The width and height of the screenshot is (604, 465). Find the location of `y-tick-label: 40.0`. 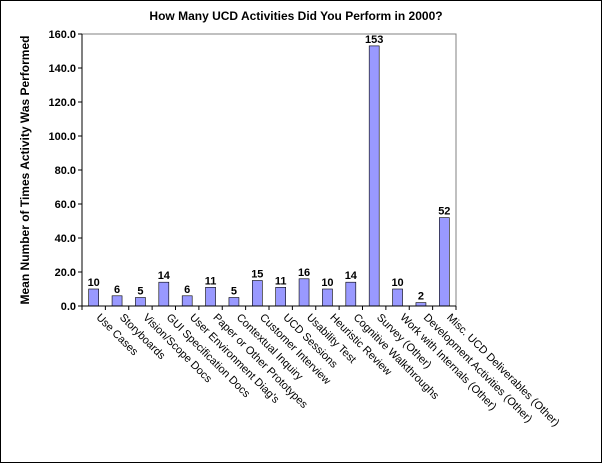

y-tick-label: 40.0 is located at coordinates (65, 239).